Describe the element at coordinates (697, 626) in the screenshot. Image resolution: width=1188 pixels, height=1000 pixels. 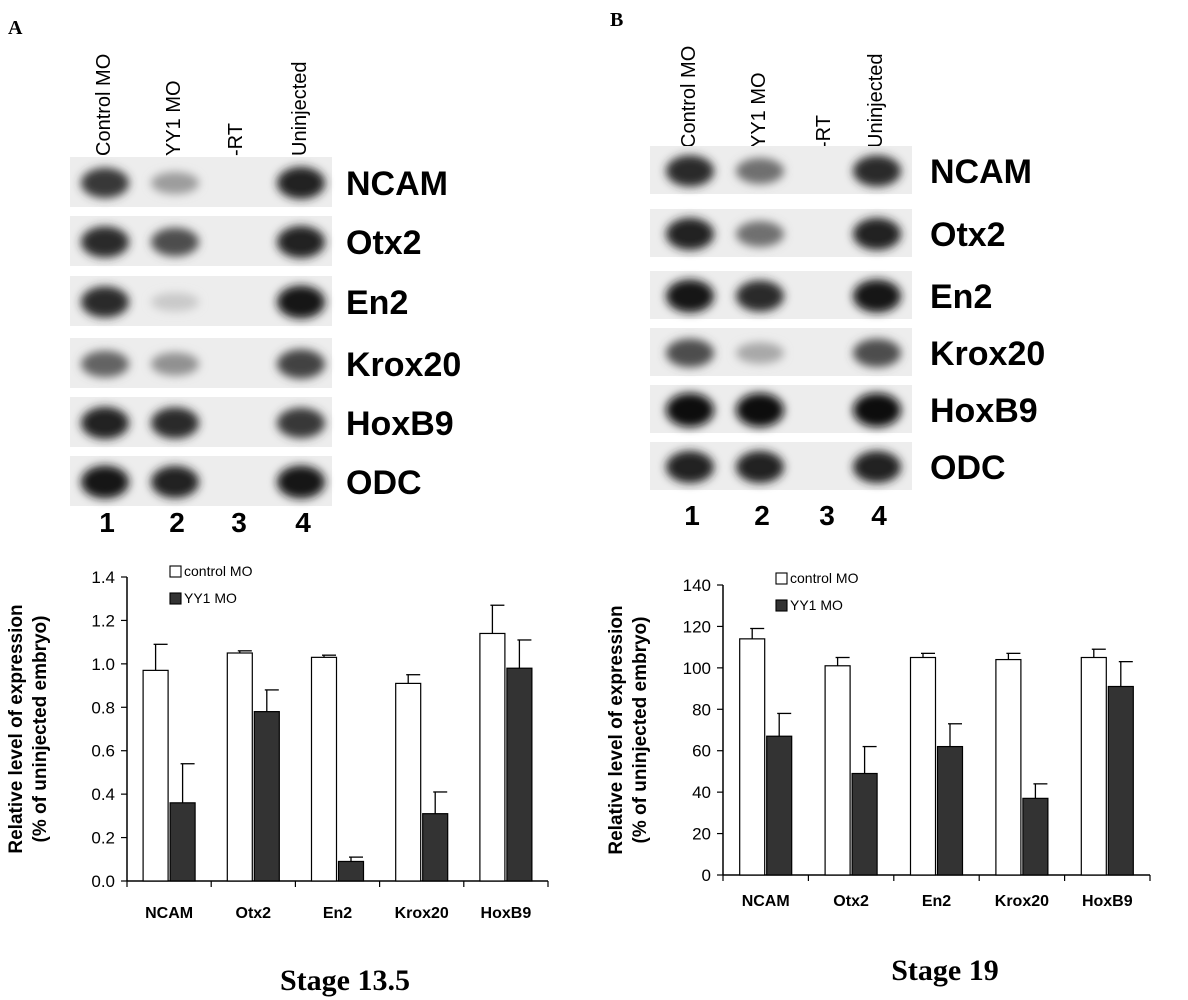
I see `y-tick-label: 120` at that location.